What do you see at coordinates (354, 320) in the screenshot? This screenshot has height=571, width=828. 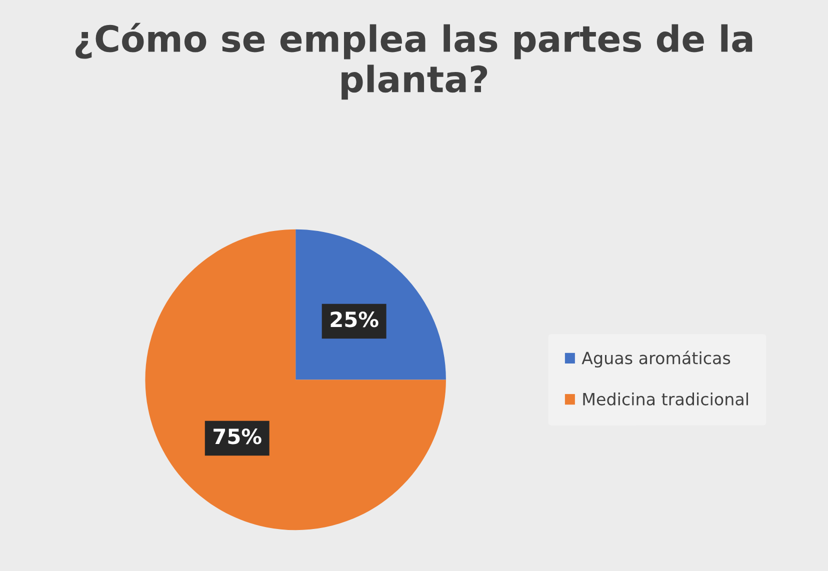 I see `data-label: 25%` at bounding box center [354, 320].